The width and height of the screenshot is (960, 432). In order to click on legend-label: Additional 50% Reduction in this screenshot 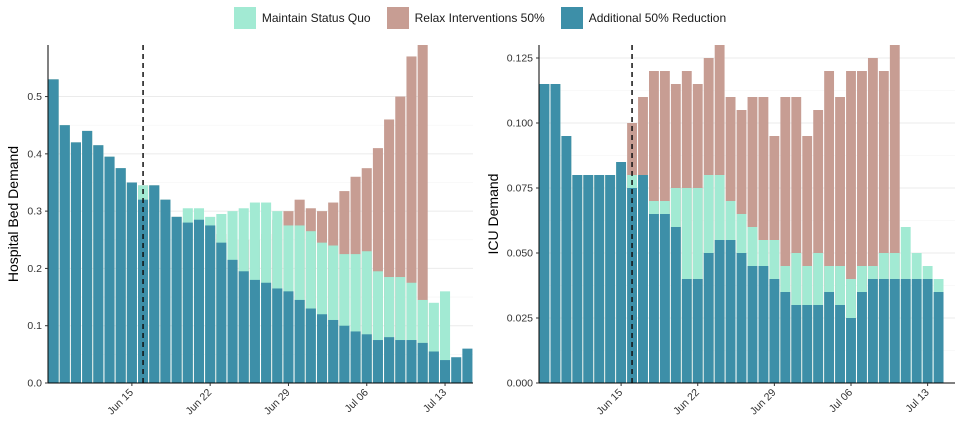, I will do `click(657, 18)`.